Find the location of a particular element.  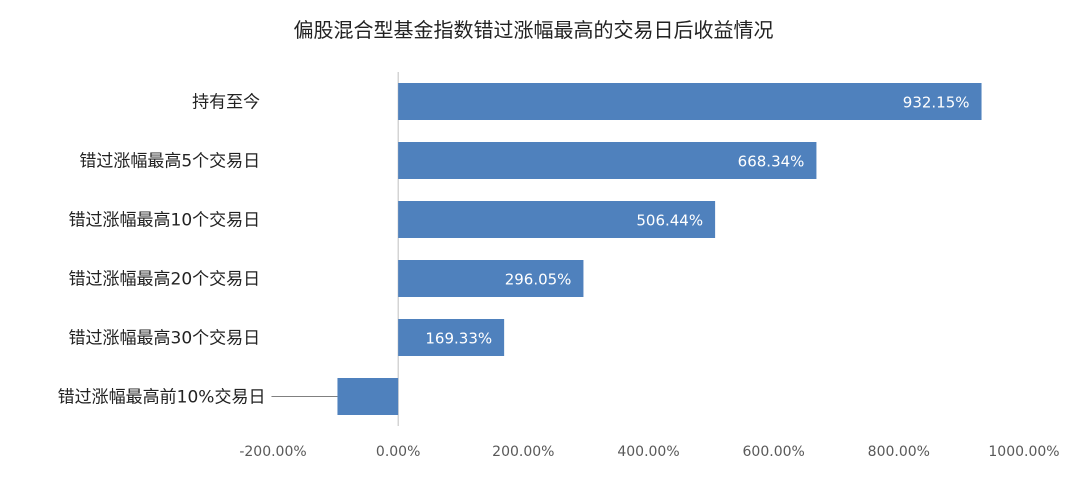

chart-title: 偏股混合型基金指数错过涨幅最高的交易日后收益情况 is located at coordinates (533, 30).